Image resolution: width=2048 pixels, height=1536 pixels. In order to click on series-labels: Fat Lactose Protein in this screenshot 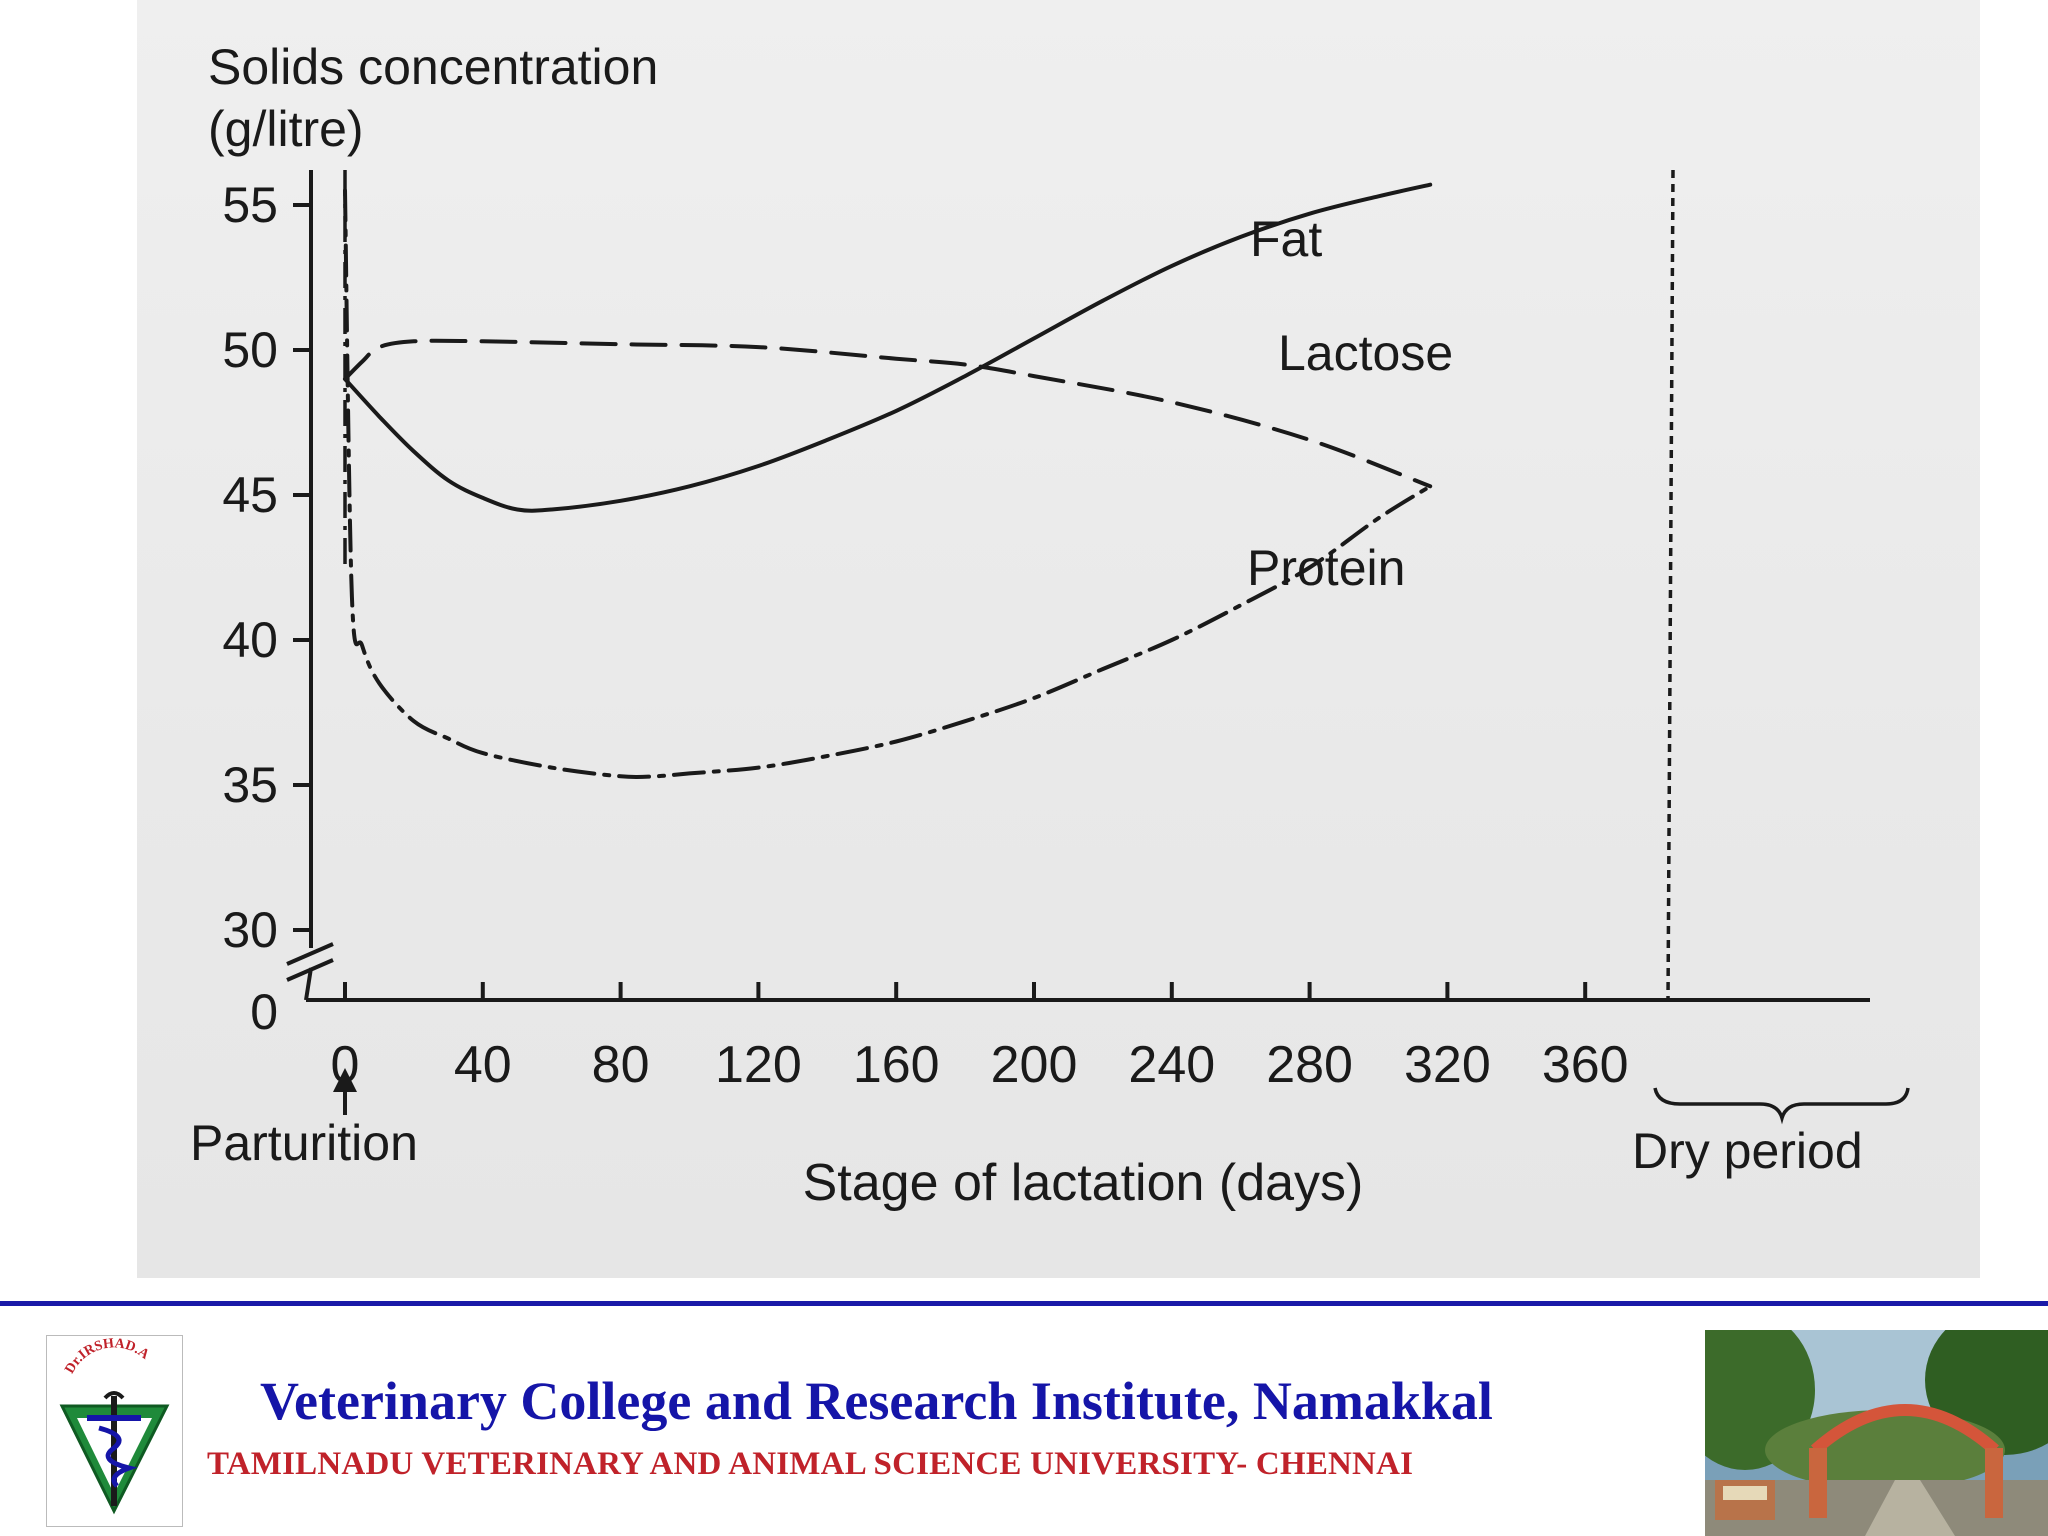, I will do `click(1350, 403)`.